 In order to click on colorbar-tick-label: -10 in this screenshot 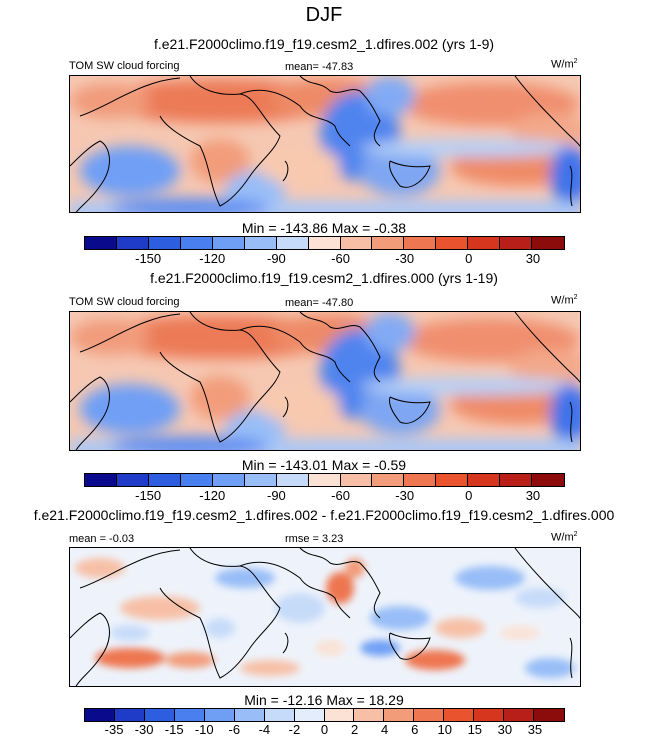, I will do `click(204, 729)`.